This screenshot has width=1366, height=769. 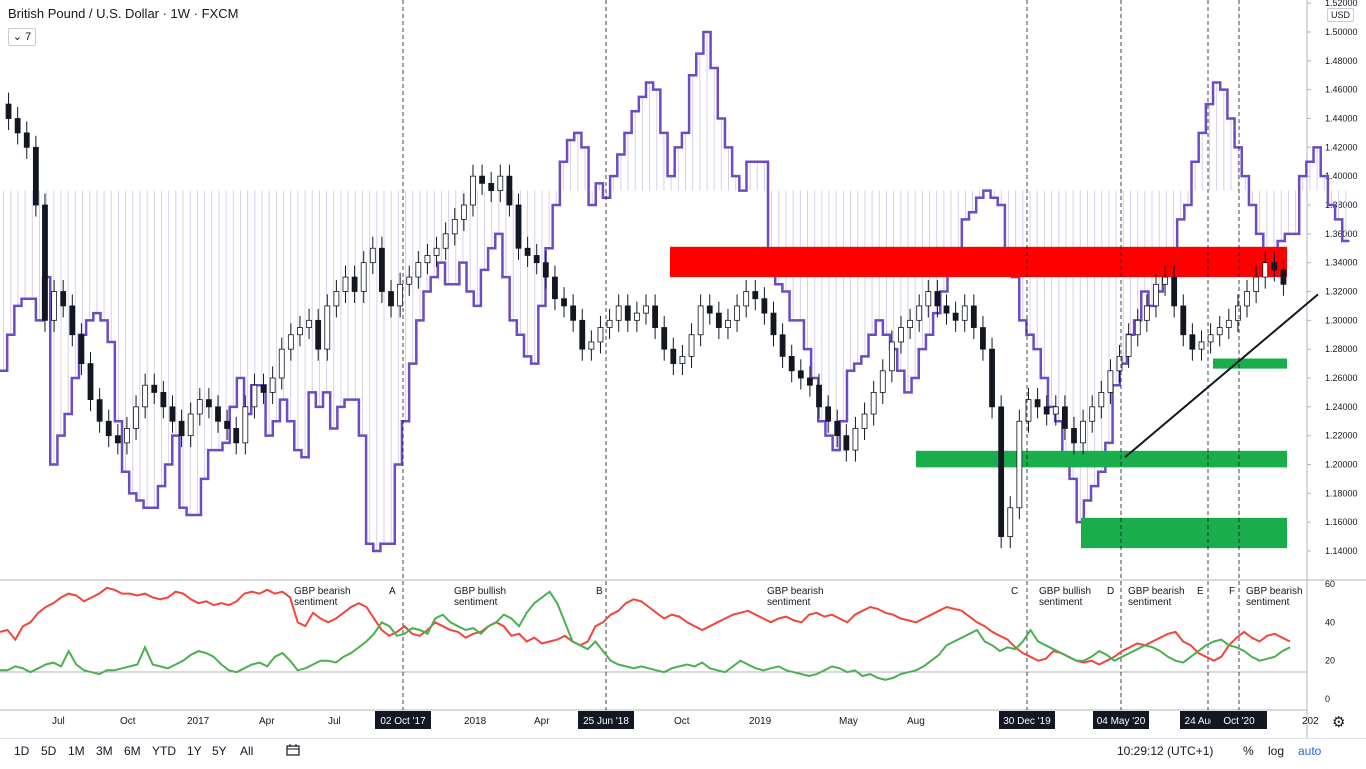 What do you see at coordinates (1339, 722) in the screenshot?
I see `gear-icon: ⚙` at bounding box center [1339, 722].